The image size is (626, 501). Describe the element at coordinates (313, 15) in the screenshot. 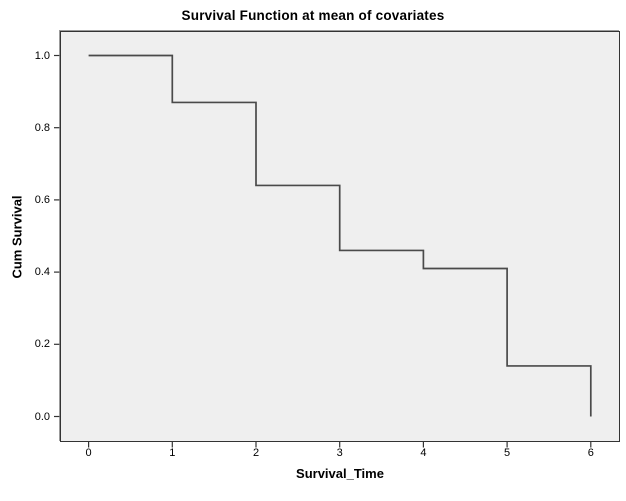

I see `chart-title: Survival Function at mean of covariates` at that location.